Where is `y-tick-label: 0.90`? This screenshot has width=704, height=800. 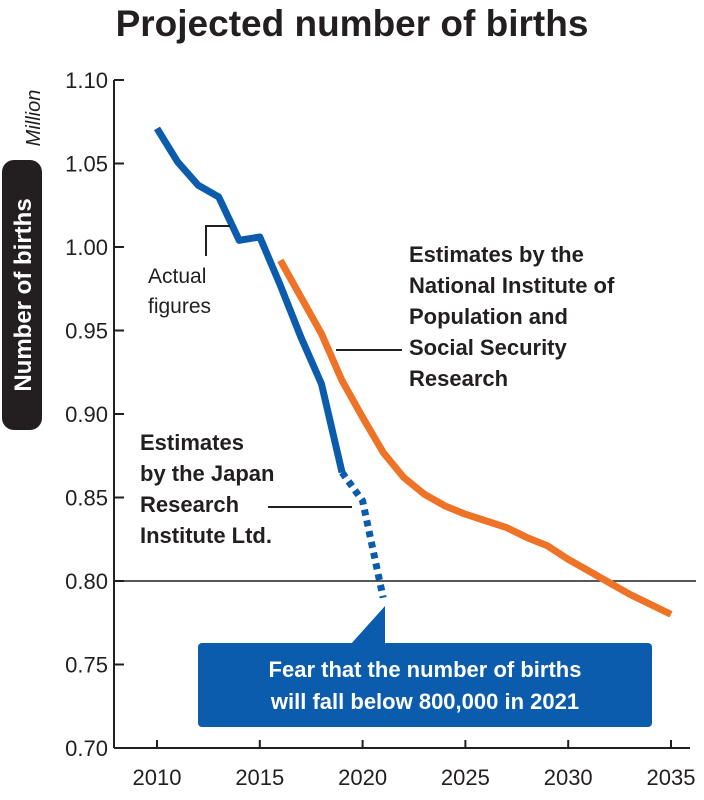 y-tick-label: 0.90 is located at coordinates (86, 414).